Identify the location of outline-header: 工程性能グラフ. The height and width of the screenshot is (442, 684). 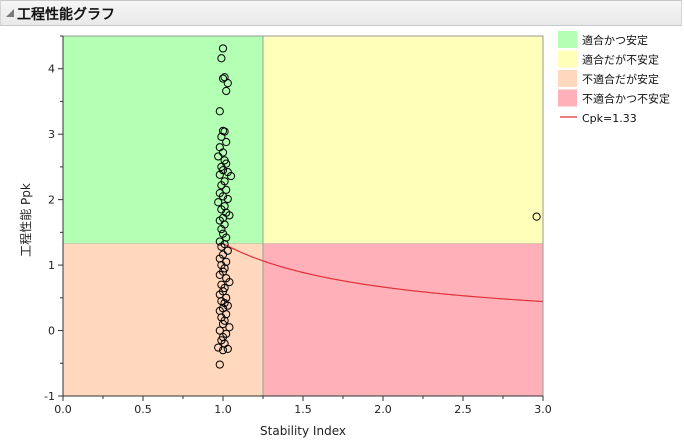
(341, 13).